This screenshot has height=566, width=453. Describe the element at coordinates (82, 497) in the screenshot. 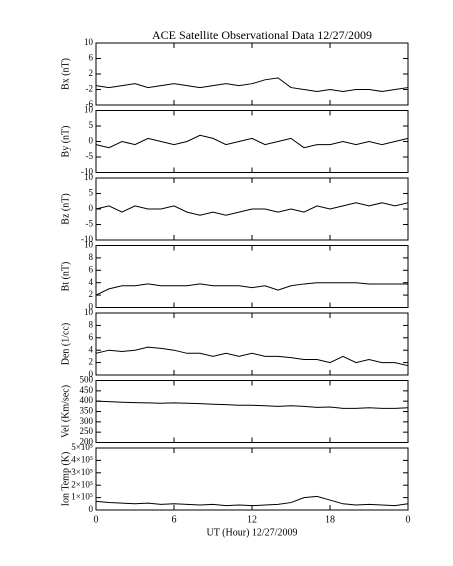

I see `y-tick-label: 1×10⁵` at that location.